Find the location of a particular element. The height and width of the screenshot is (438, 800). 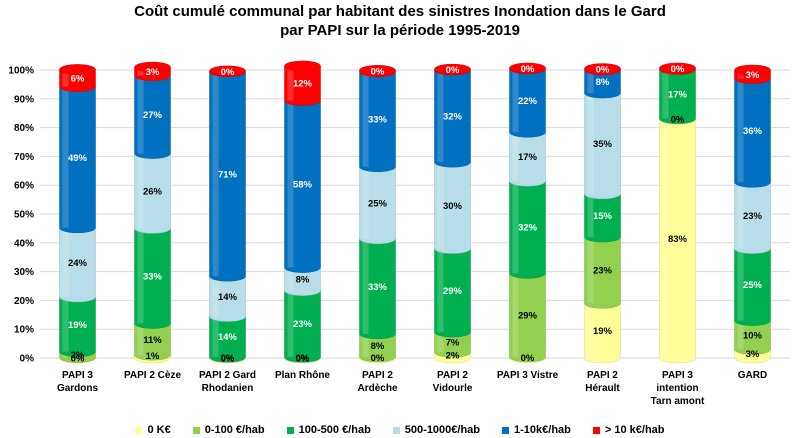

data-label: 58% is located at coordinates (303, 185).